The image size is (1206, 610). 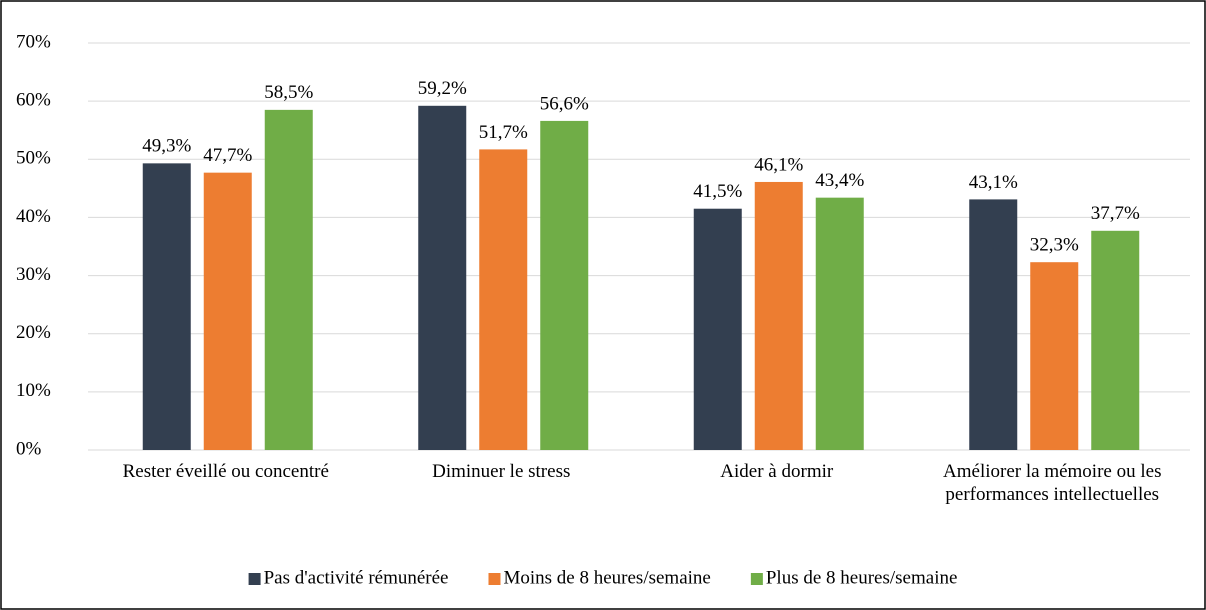 I want to click on data-label: 41,5%, so click(x=717, y=191).